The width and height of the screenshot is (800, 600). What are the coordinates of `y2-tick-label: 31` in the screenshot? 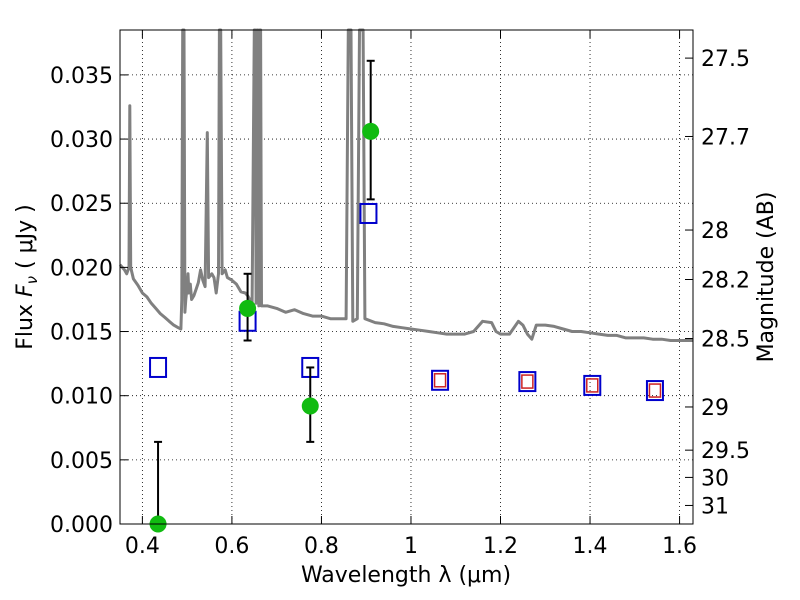 It's located at (715, 506).